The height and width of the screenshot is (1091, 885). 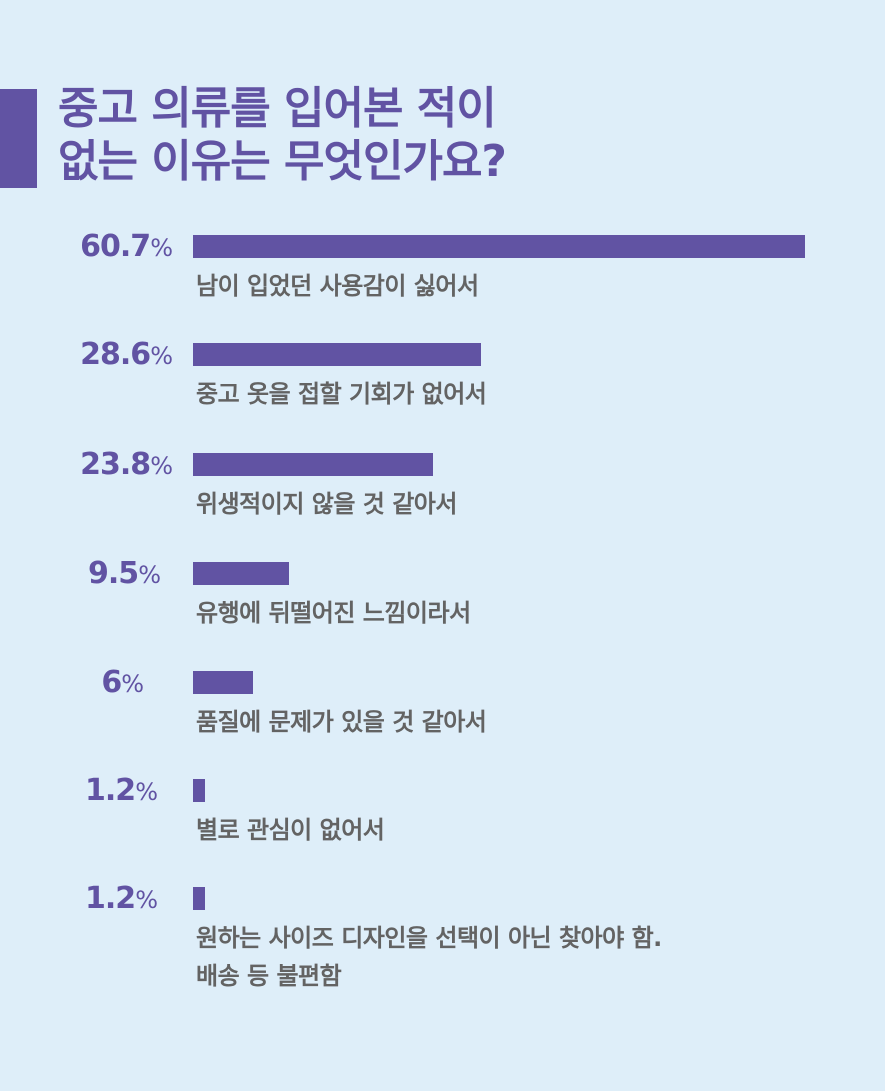 I want to click on value-label: 9.5%, so click(x=124, y=573).